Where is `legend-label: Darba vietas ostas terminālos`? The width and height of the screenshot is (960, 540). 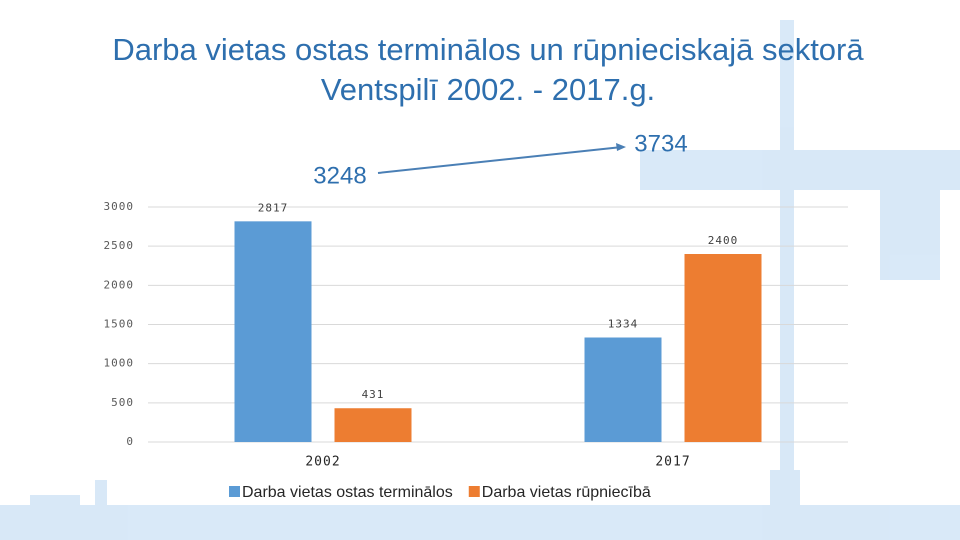
legend-label: Darba vietas ostas terminālos is located at coordinates (347, 492).